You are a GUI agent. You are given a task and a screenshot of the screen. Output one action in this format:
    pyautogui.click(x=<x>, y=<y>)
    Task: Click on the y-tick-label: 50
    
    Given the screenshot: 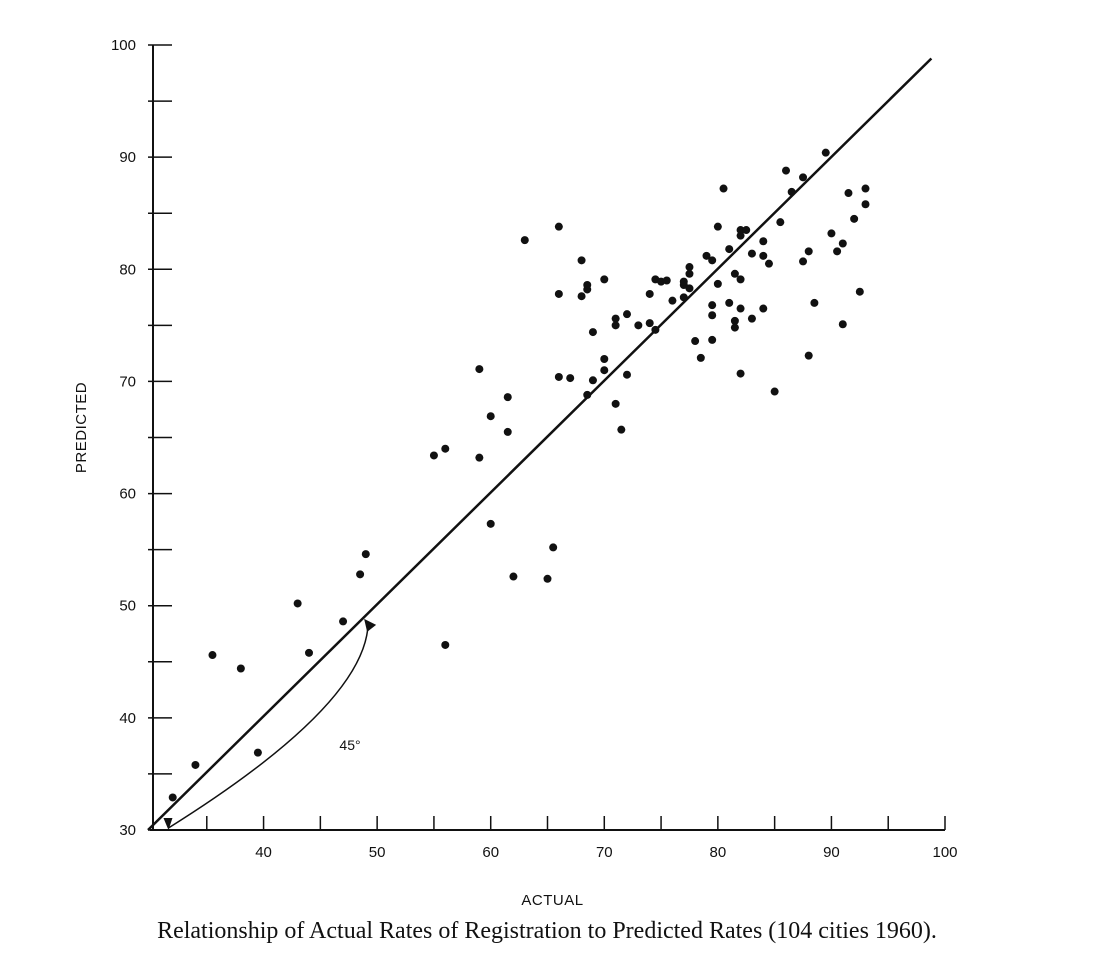 What is the action you would take?
    pyautogui.click(x=127, y=606)
    